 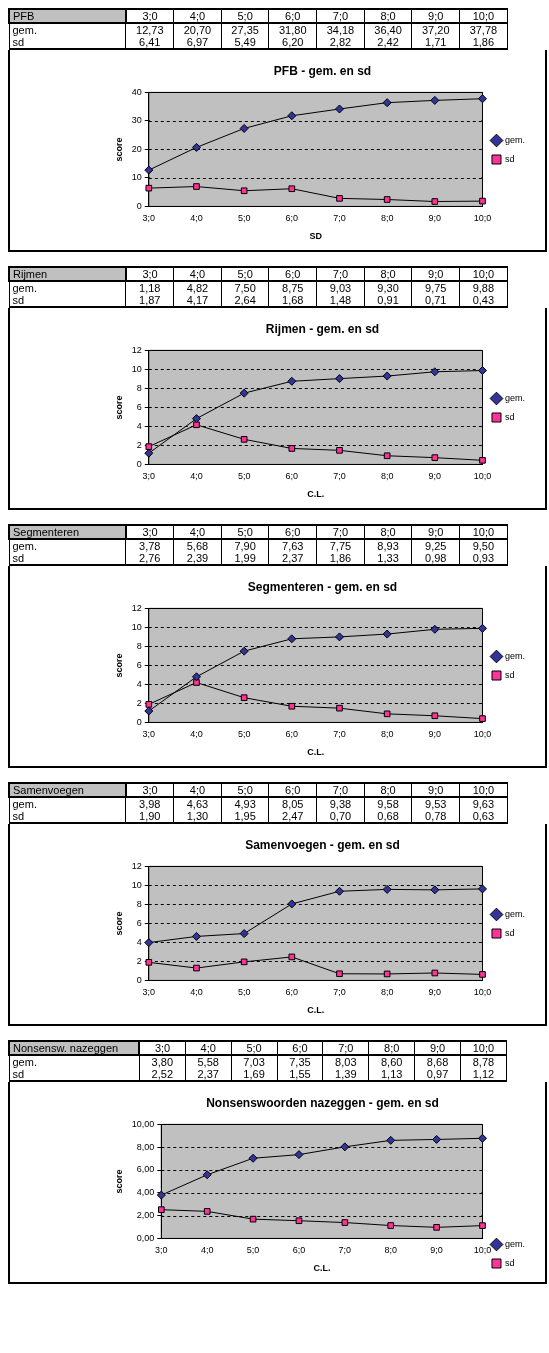 I want to click on data-label: 9,30, so click(x=388, y=287).